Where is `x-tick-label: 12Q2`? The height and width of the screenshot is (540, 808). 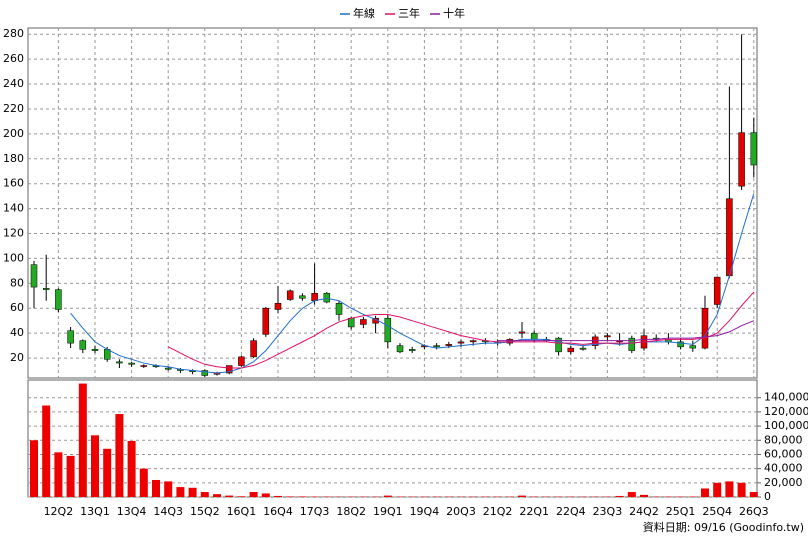 x-tick-label: 12Q2 is located at coordinates (59, 511).